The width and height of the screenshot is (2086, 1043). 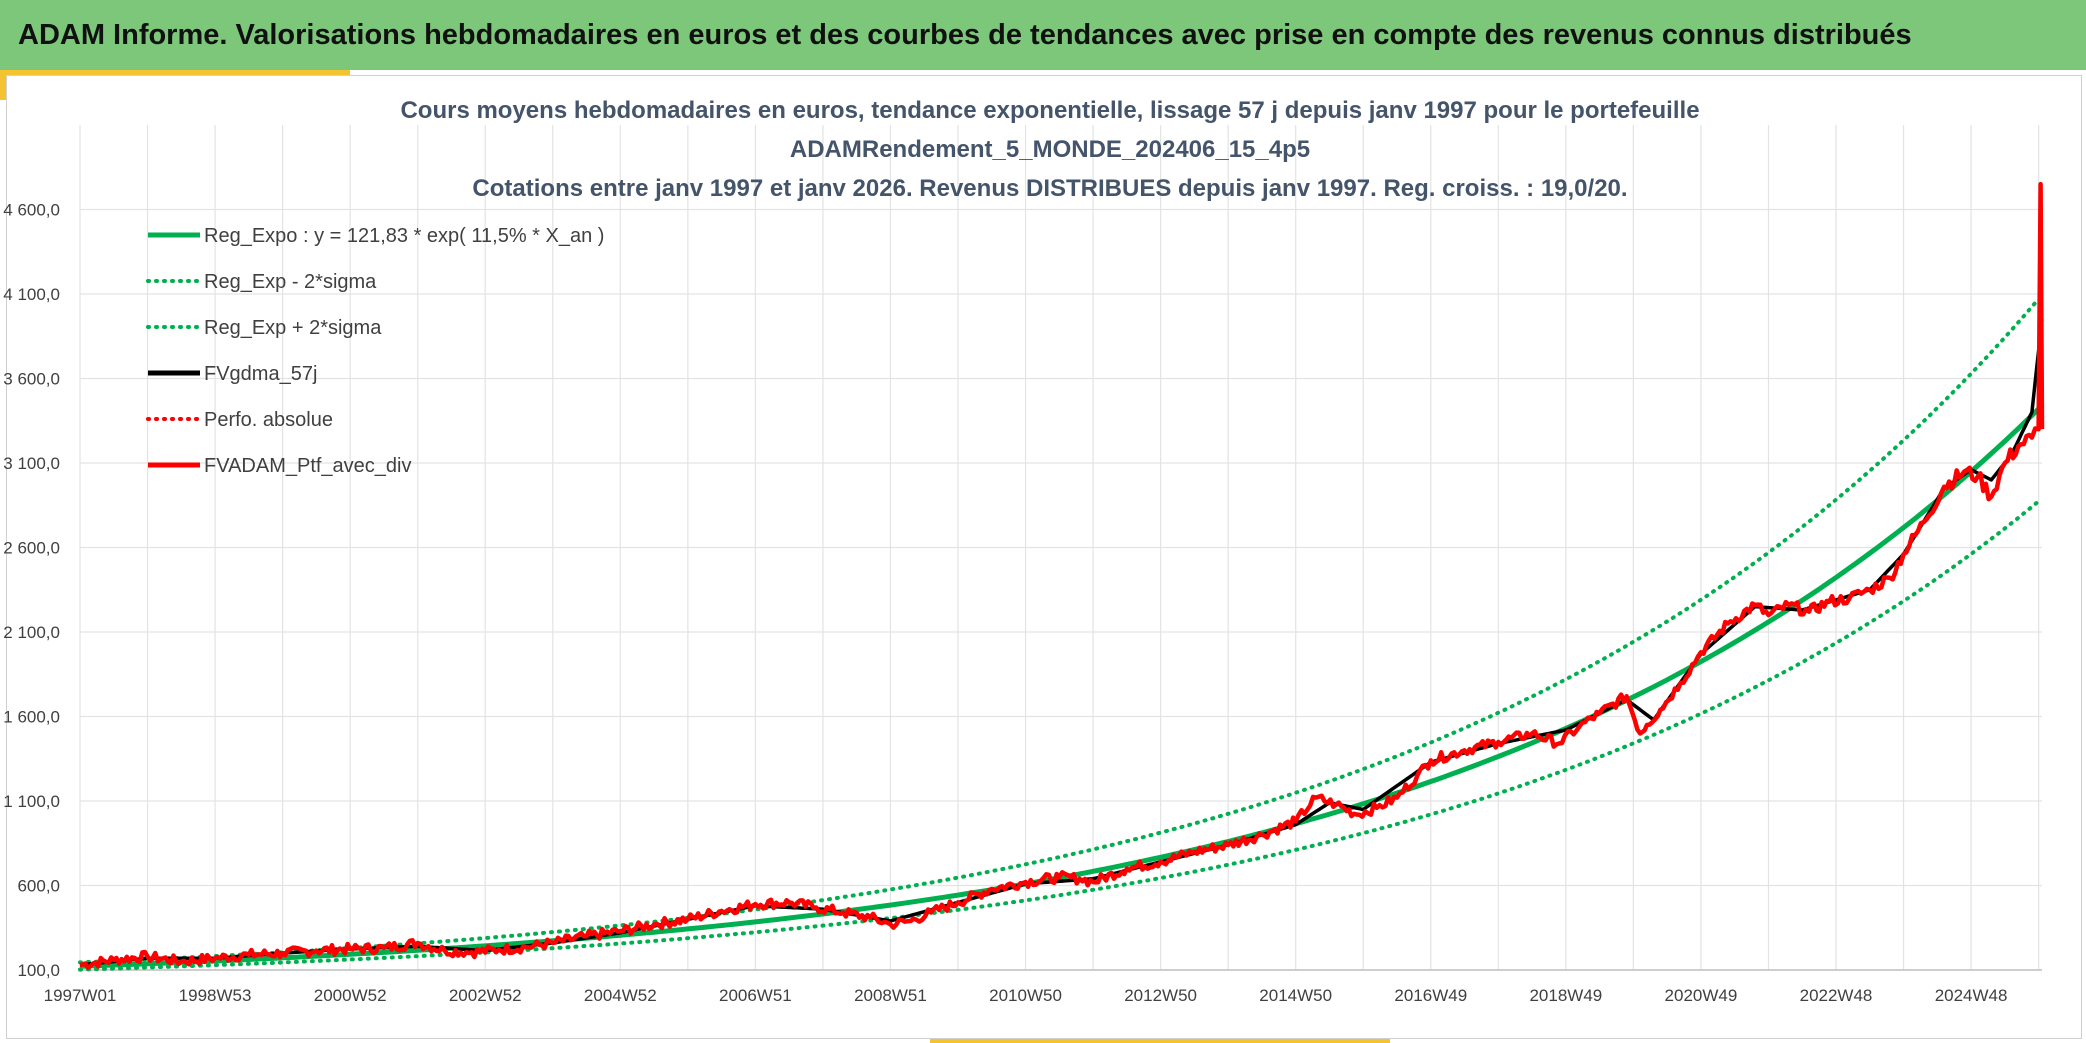 What do you see at coordinates (215, 995) in the screenshot?
I see `x-tick-label: 1998W53` at bounding box center [215, 995].